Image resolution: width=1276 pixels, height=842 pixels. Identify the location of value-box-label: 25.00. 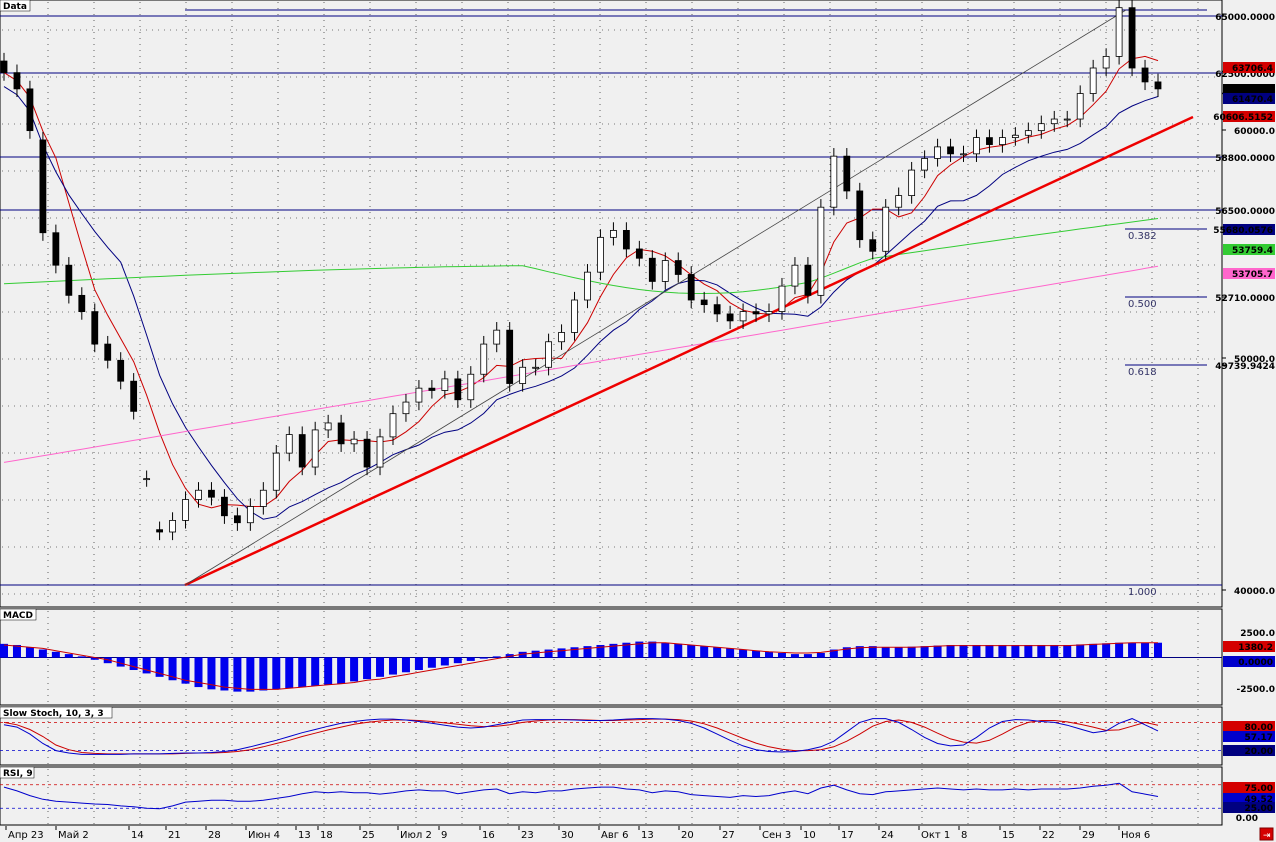
(1259, 809).